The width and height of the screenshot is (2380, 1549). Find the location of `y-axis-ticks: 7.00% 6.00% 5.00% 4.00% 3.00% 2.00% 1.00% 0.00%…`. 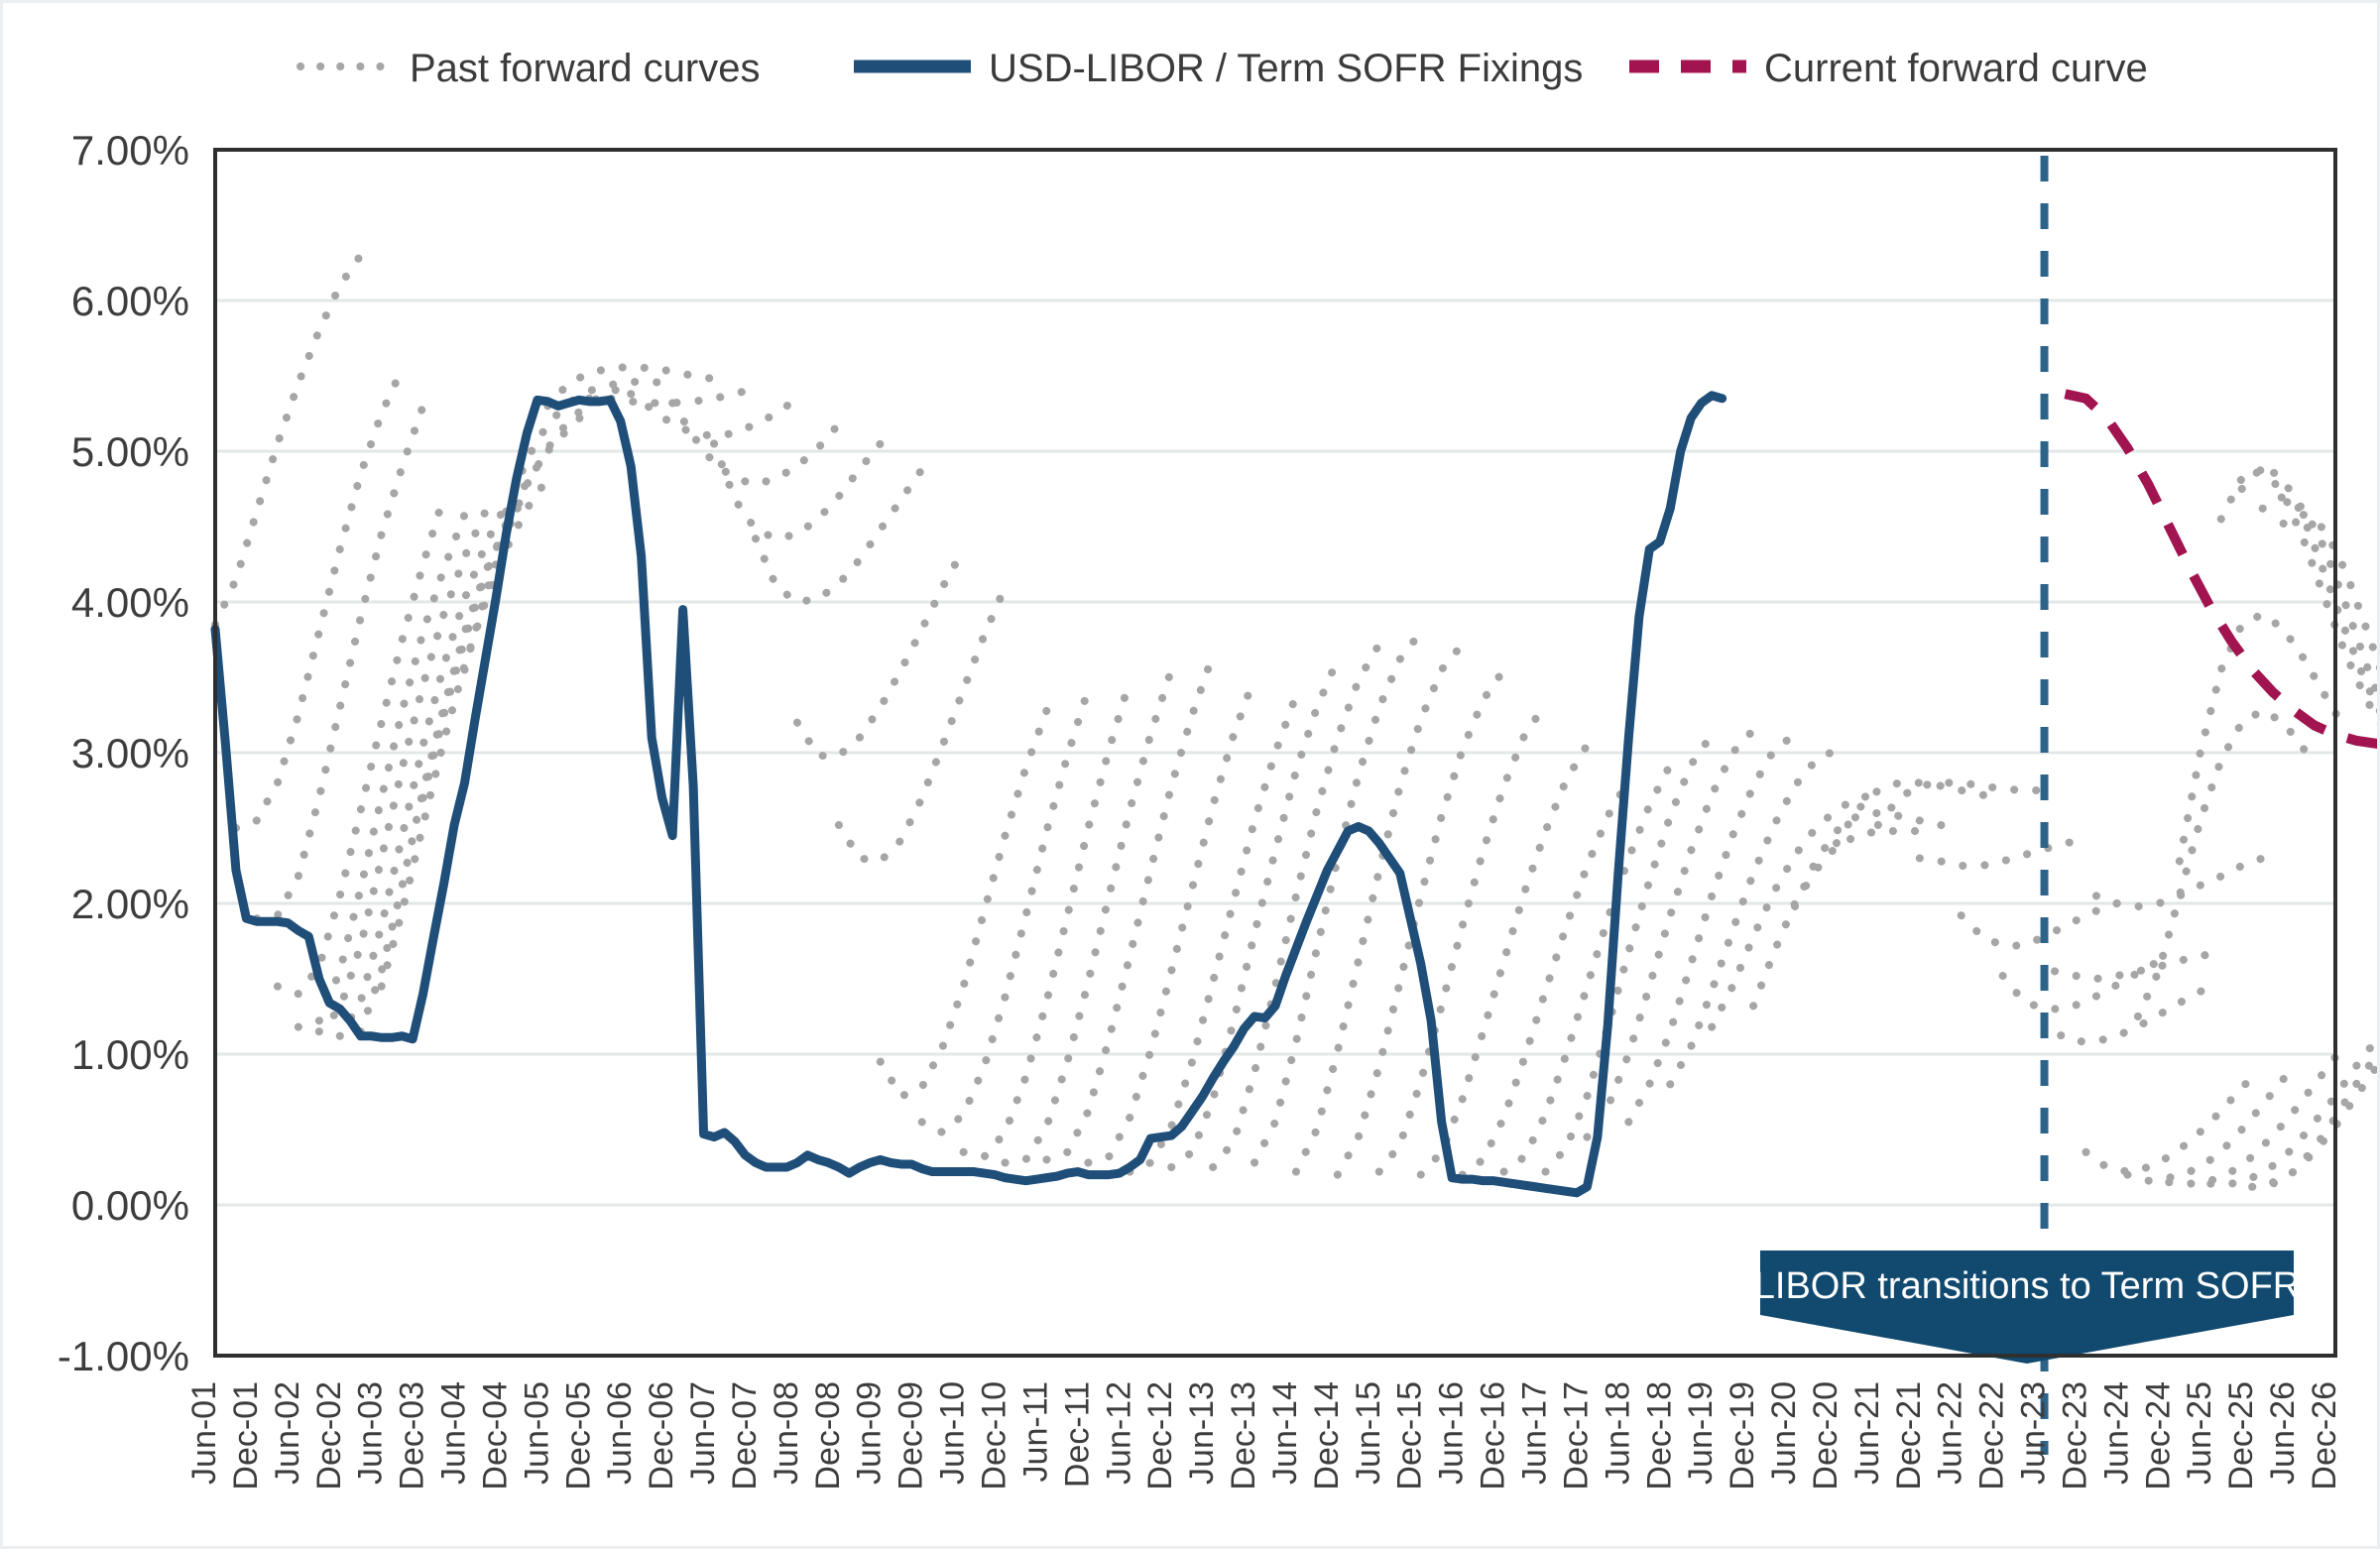

y-axis-ticks: 7.00% 6.00% 5.00% 4.00% 3.00% 2.00% 1.00% 0.00%… is located at coordinates (123, 753).